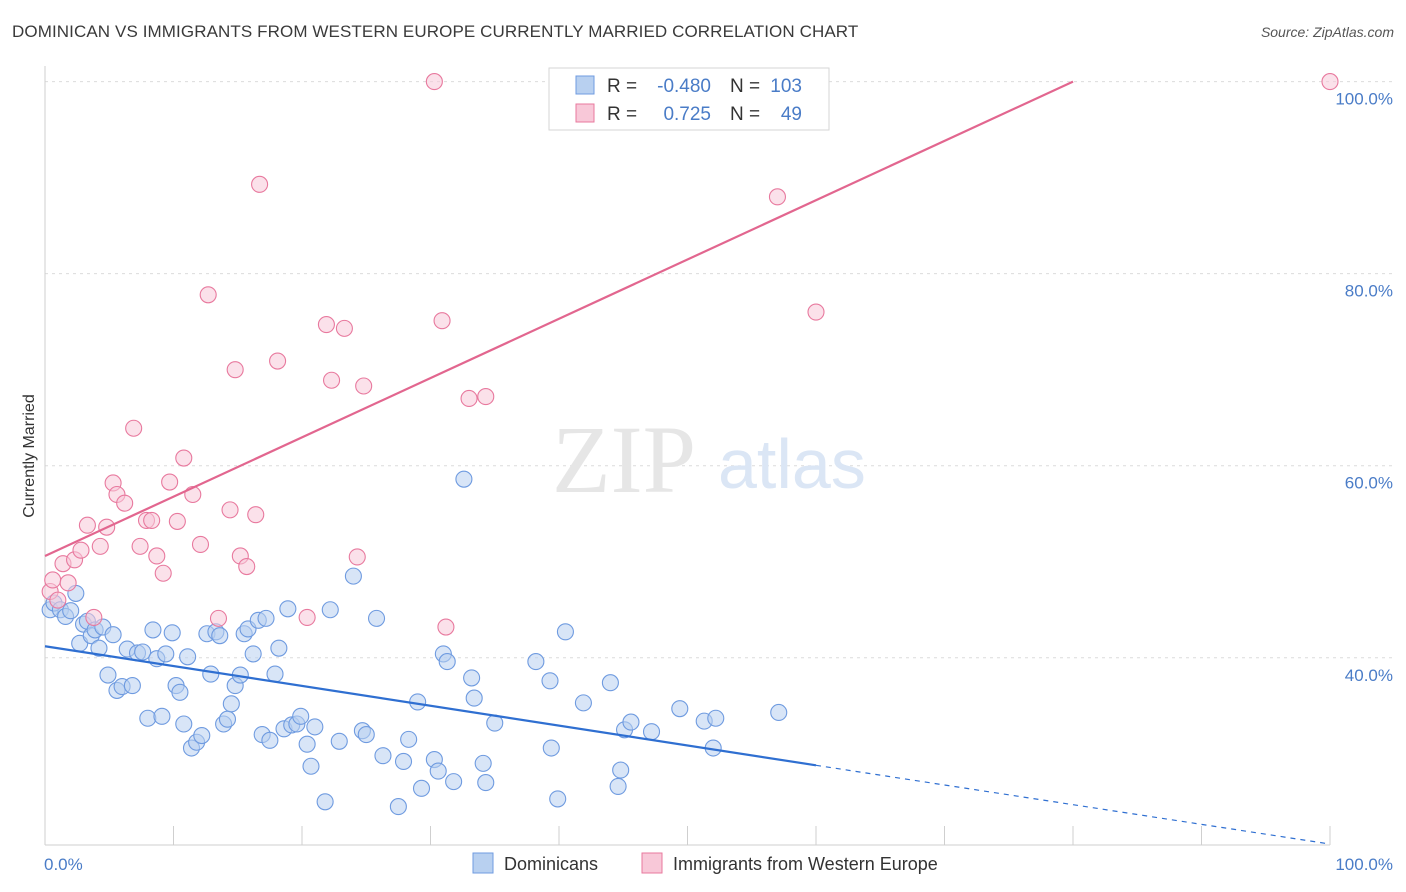 The height and width of the screenshot is (892, 1406). What do you see at coordinates (786, 86) in the screenshot?
I see `stats-n-value-1: 103` at bounding box center [786, 86].